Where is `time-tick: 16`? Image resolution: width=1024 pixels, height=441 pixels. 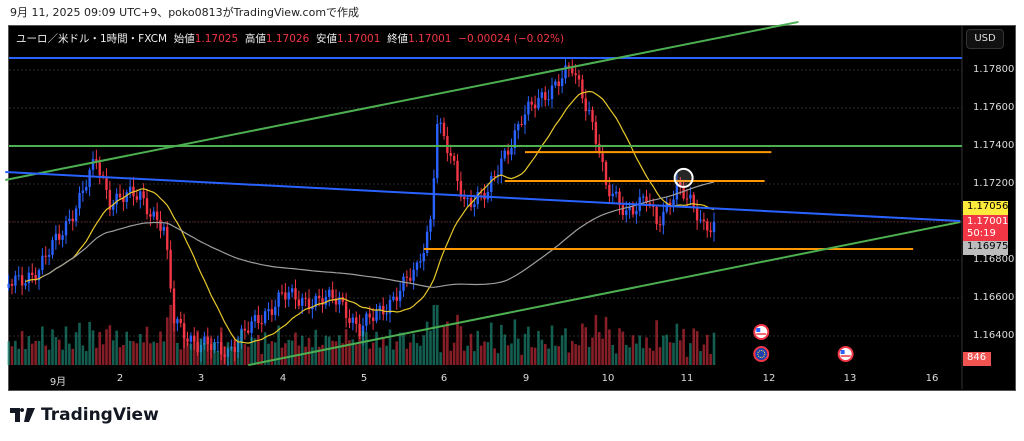
time-tick: 16 is located at coordinates (932, 378).